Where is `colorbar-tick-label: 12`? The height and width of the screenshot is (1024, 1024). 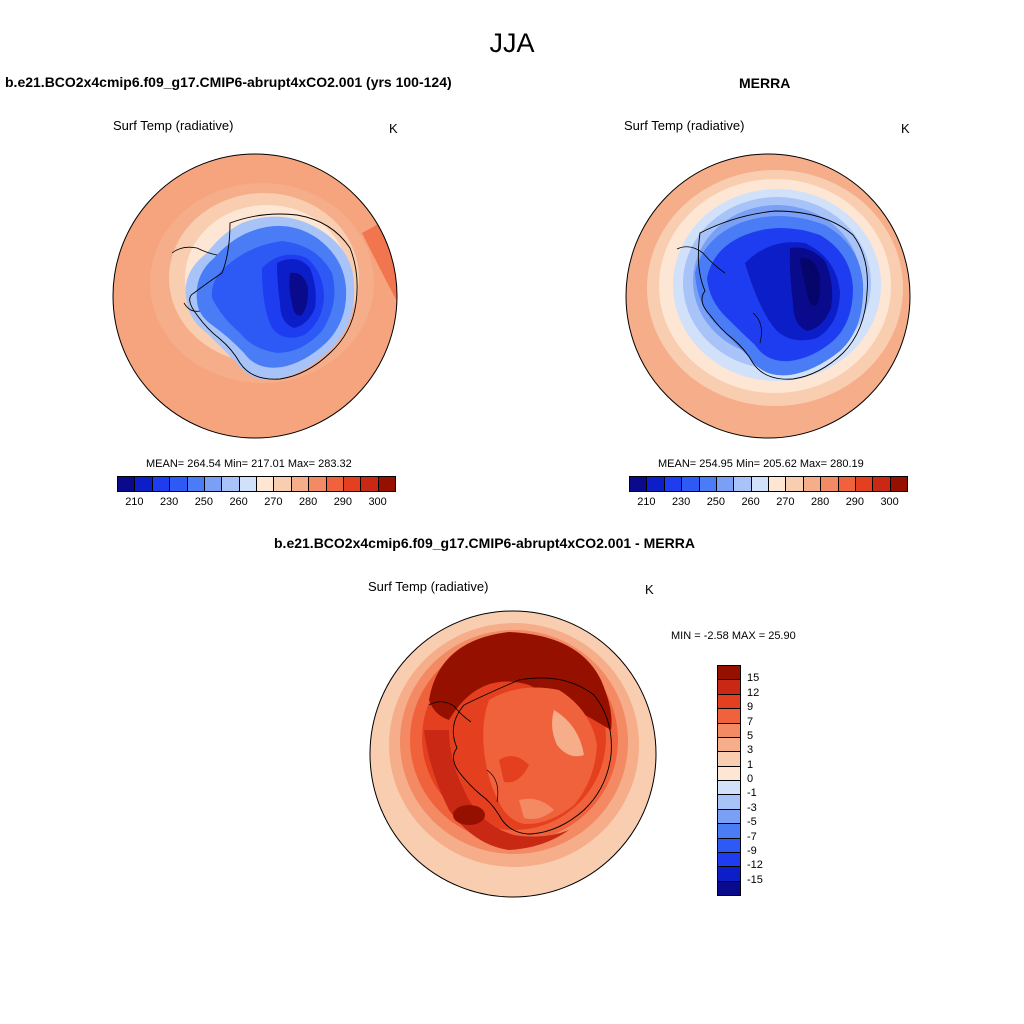 colorbar-tick-label: 12 is located at coordinates (753, 692).